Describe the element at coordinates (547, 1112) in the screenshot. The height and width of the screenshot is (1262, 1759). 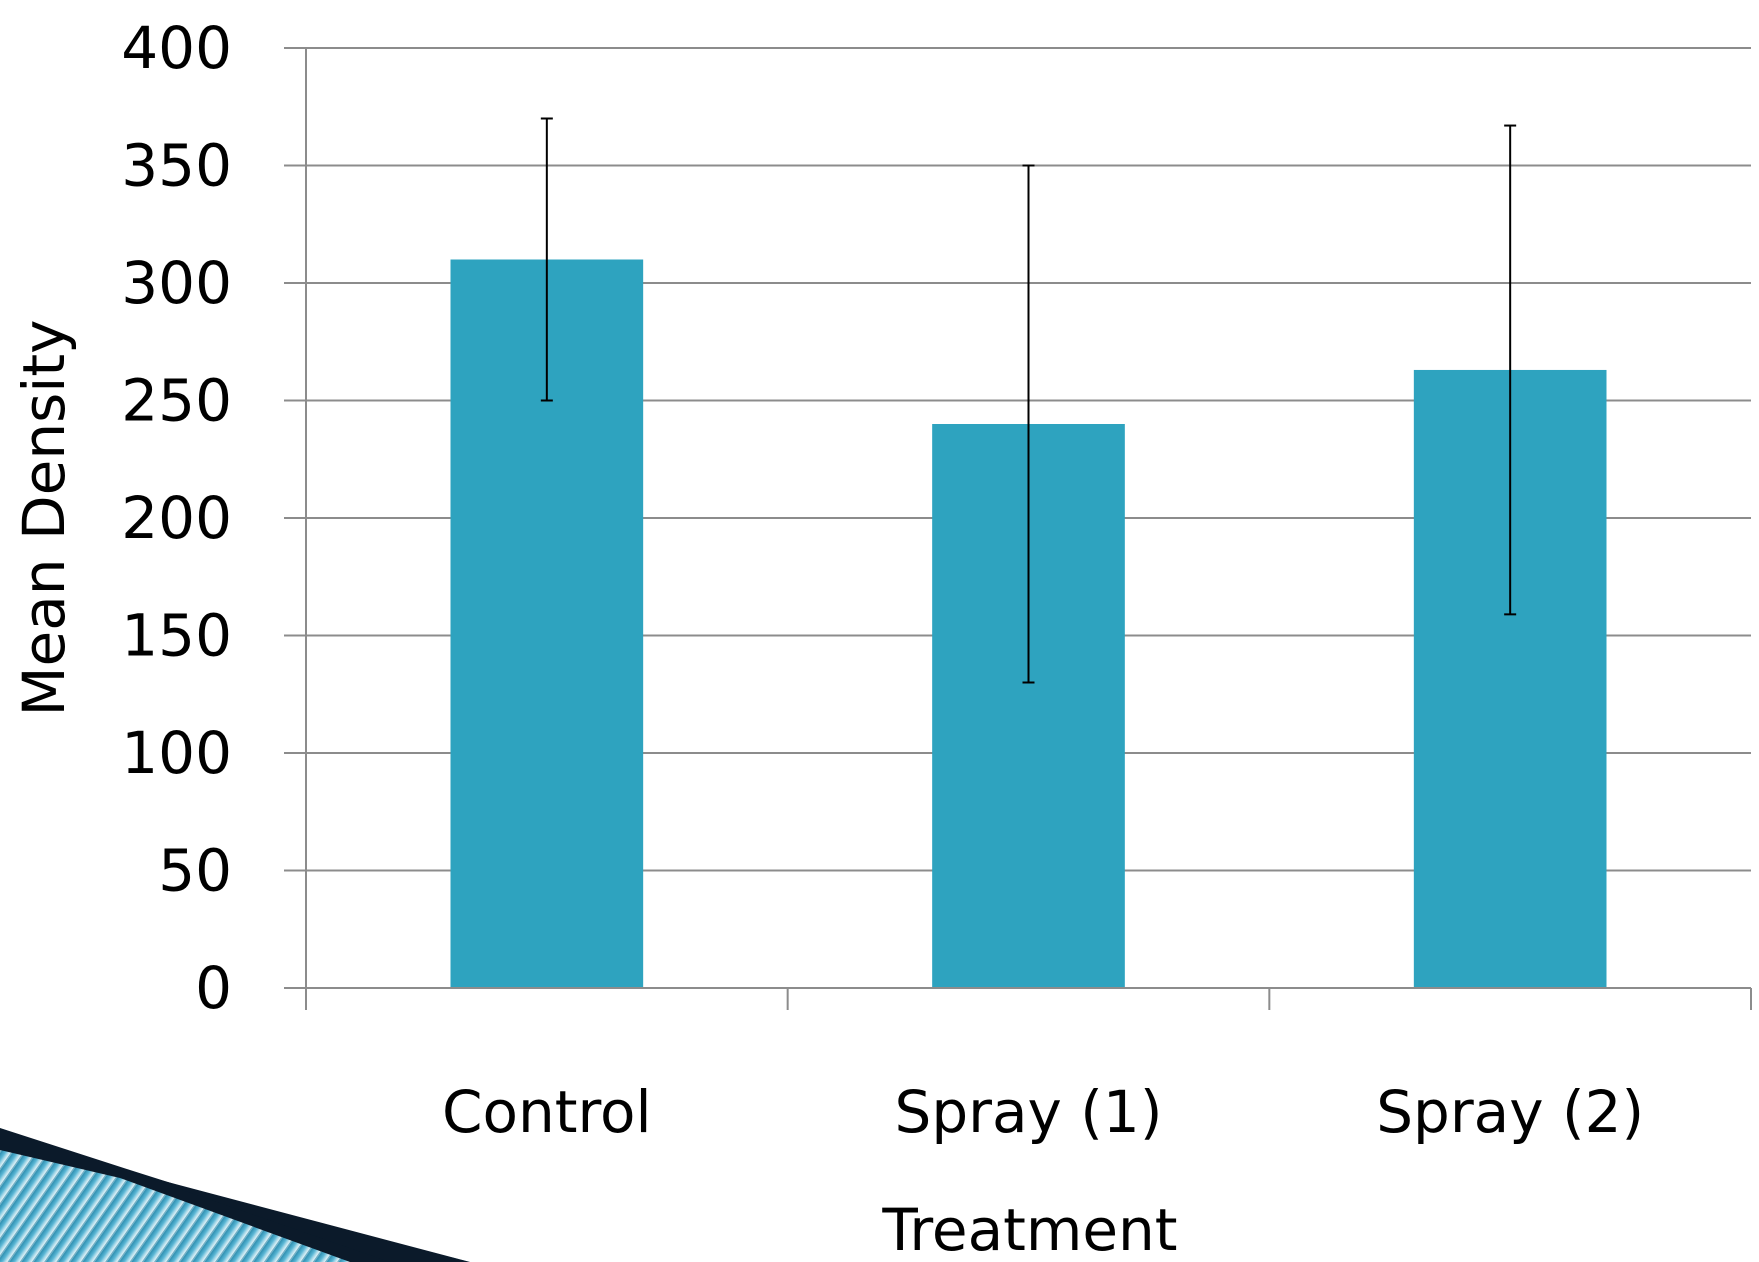
I see `x-tick-label: Control` at that location.